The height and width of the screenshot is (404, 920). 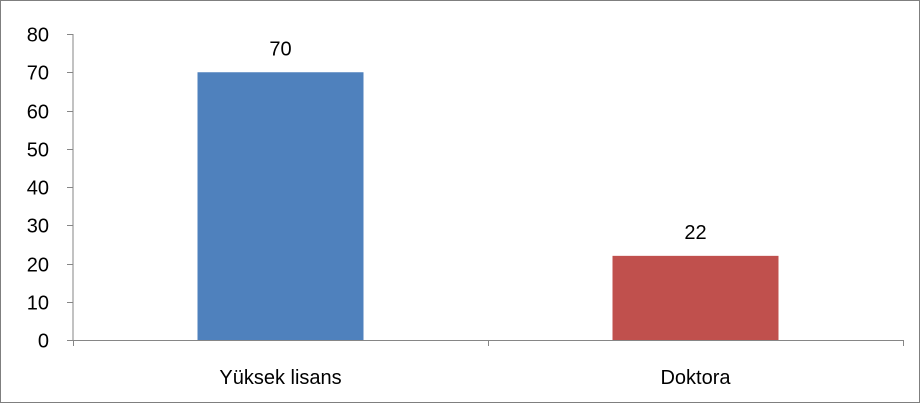 What do you see at coordinates (280, 378) in the screenshot?
I see `x-tick-label: Yüksek lisans` at bounding box center [280, 378].